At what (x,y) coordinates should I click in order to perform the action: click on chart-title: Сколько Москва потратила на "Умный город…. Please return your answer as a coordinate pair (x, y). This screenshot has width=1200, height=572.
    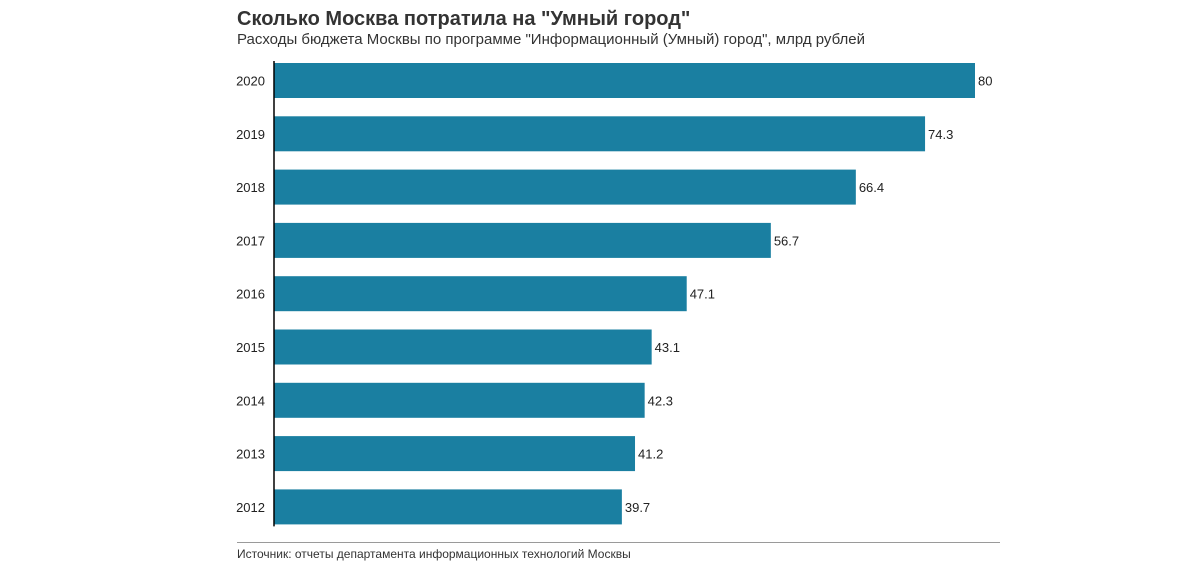
    Looking at the image, I should click on (464, 19).